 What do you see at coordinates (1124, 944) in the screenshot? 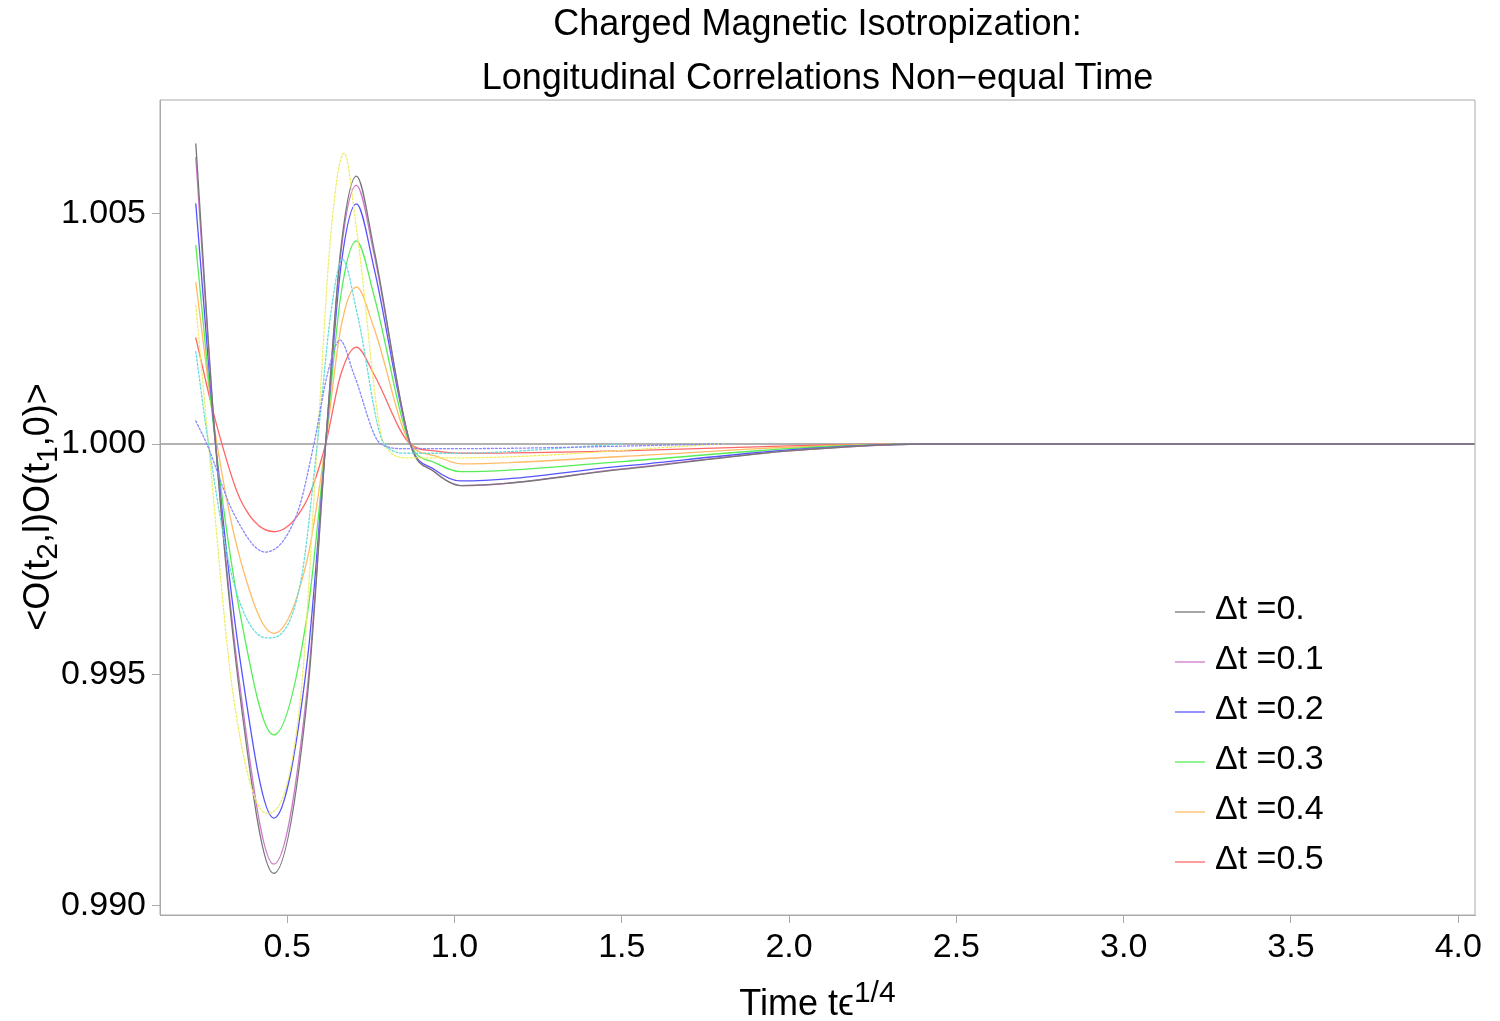
I see `x-tick-label: 3.0` at bounding box center [1124, 944].